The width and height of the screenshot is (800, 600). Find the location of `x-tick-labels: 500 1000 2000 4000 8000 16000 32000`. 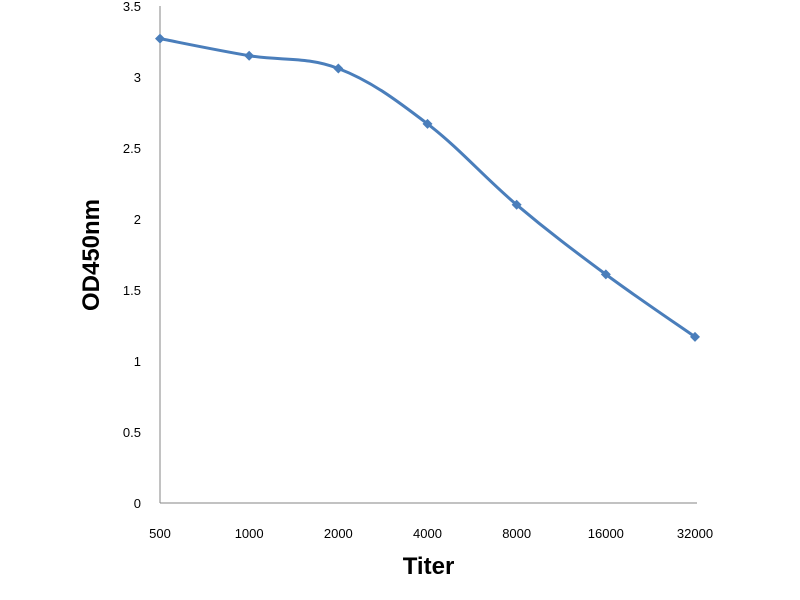

x-tick-labels: 500 1000 2000 4000 8000 16000 32000 is located at coordinates (431, 533).